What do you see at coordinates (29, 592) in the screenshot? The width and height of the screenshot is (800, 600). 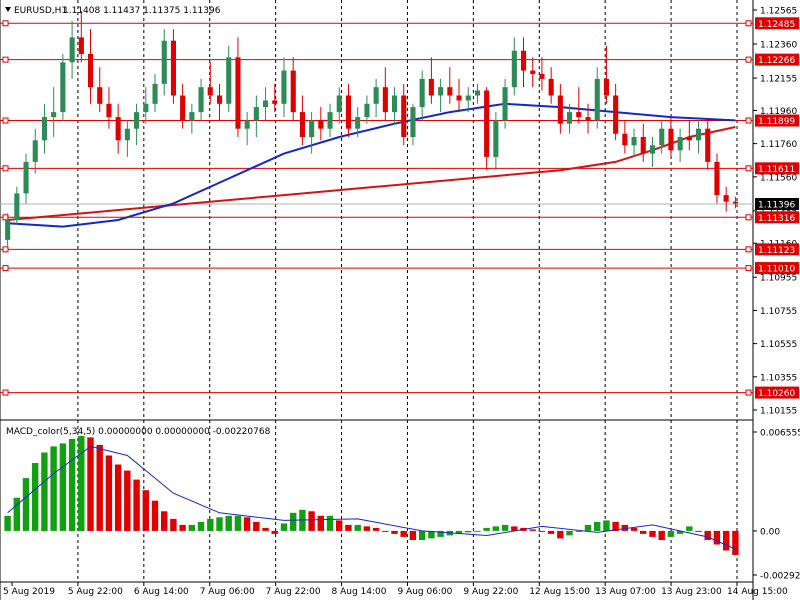 I see `time-label: 5 Aug 2019` at bounding box center [29, 592].